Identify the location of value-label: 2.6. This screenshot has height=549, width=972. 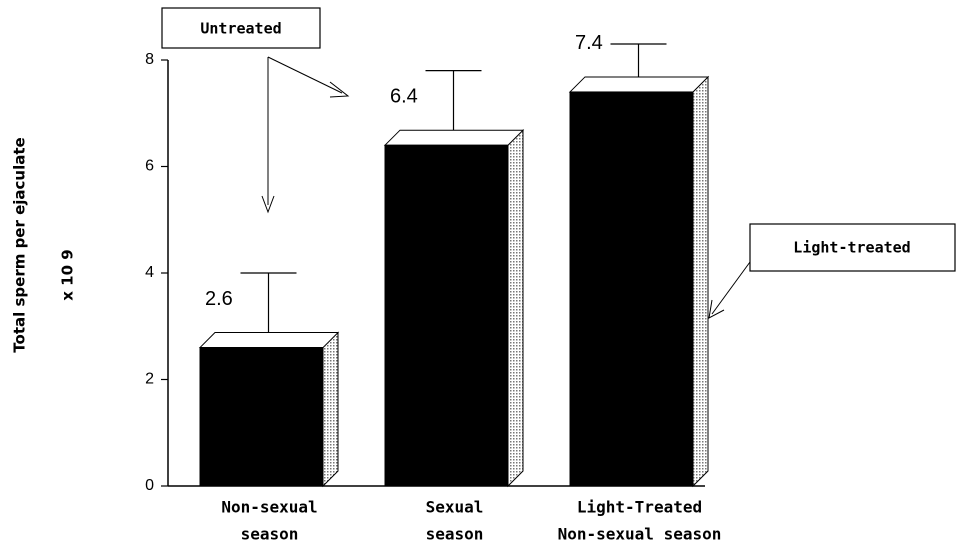
(219, 299).